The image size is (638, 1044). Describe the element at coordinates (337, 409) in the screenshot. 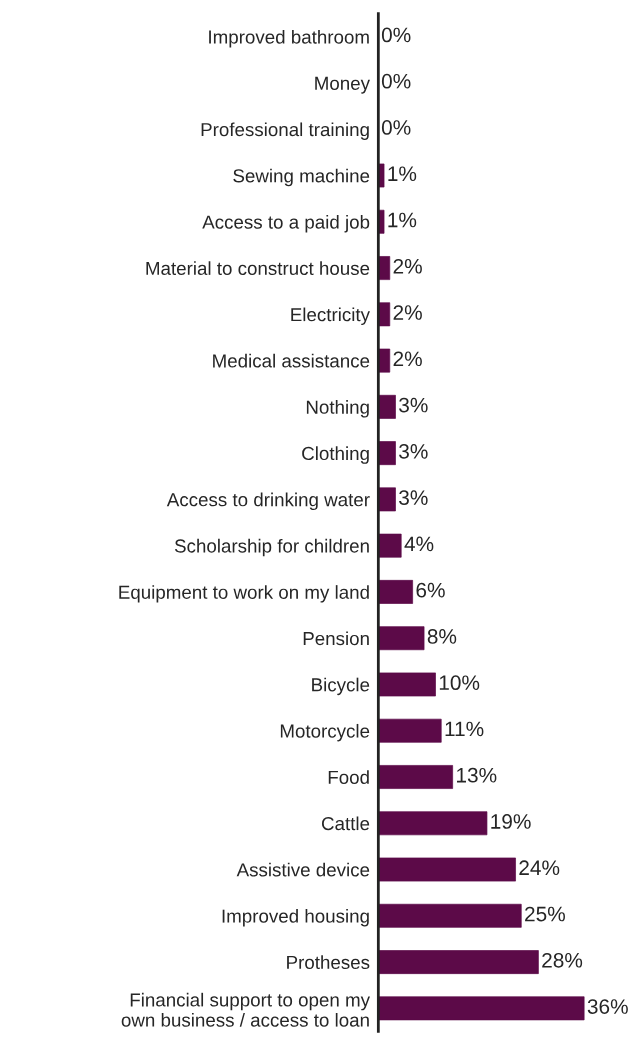

I see `y-tick-label: Nothing` at that location.